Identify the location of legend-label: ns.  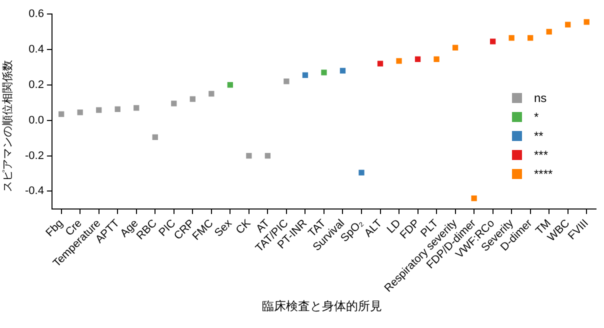
(540, 97).